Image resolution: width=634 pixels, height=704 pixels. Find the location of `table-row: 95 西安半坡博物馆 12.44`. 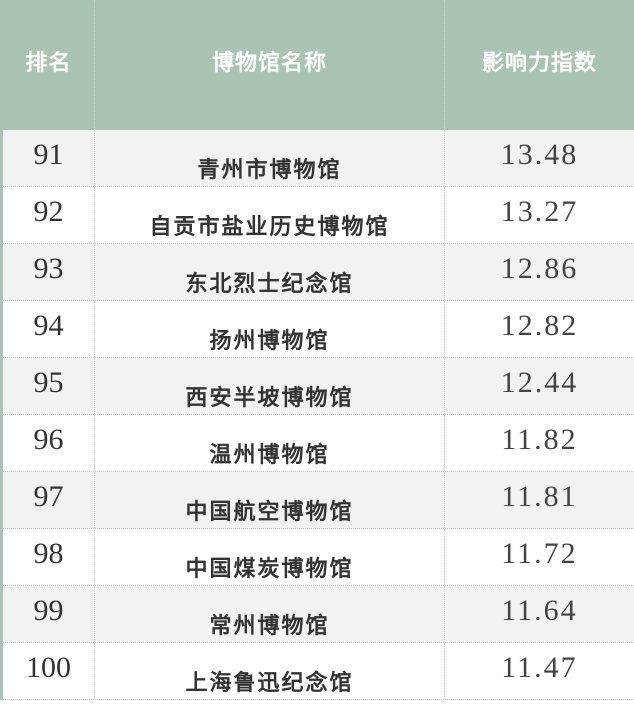

table-row: 95 西安半坡博物馆 12.44 is located at coordinates (318, 386).